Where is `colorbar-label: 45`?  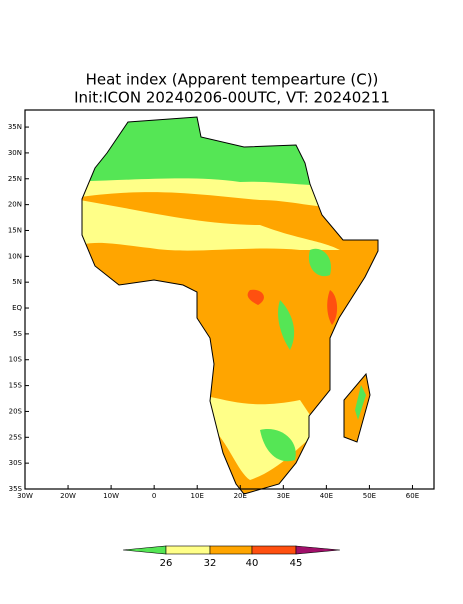 colorbar-label: 45 is located at coordinates (296, 563).